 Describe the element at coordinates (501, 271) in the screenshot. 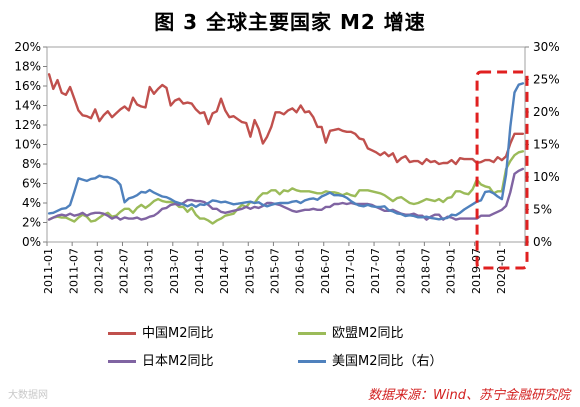

I see `x-tick-label: 2020-01` at that location.